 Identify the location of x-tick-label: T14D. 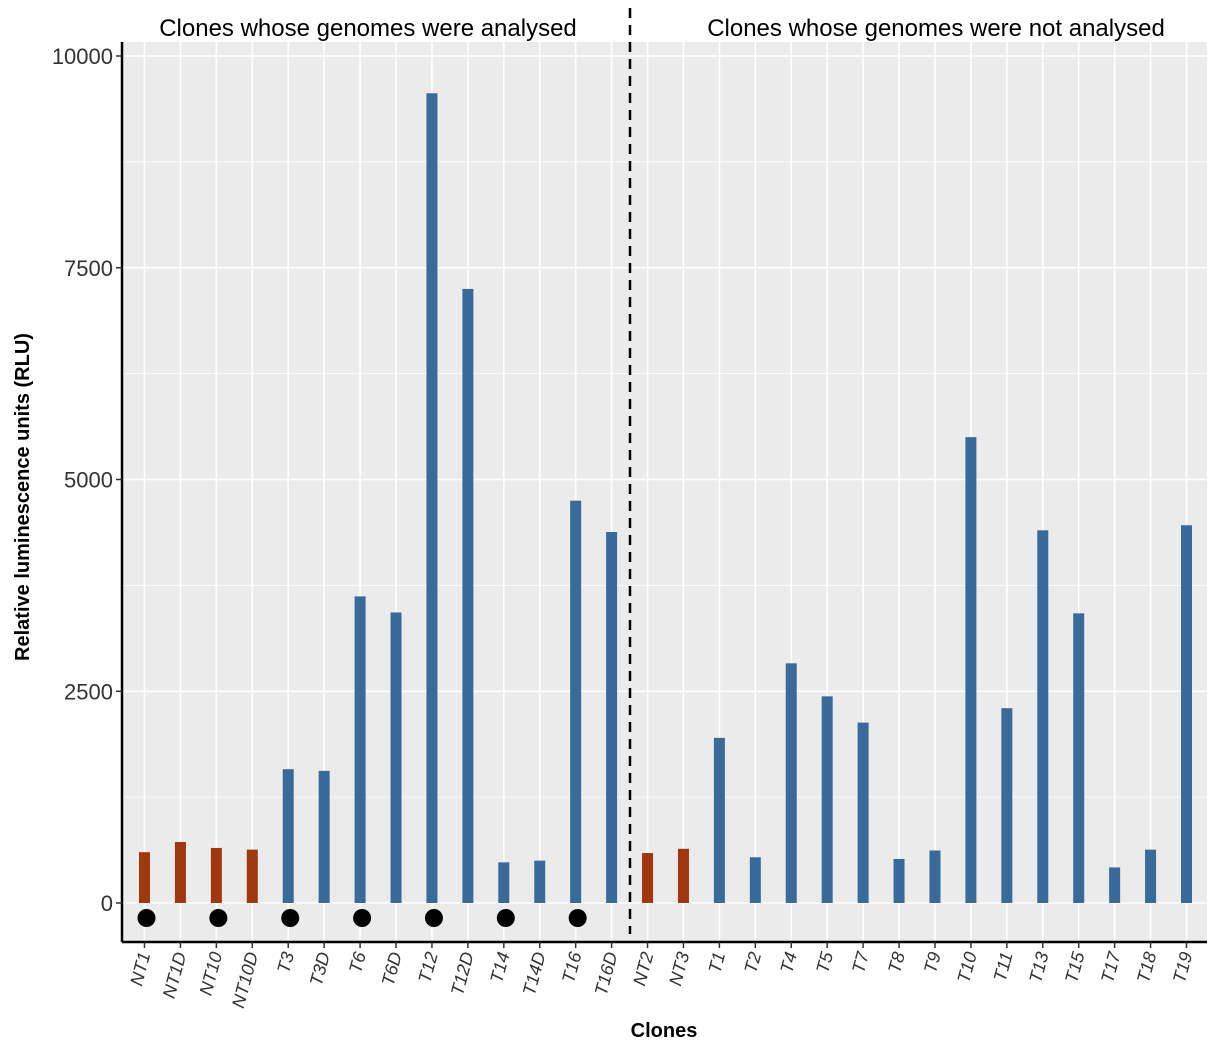
(534, 974).